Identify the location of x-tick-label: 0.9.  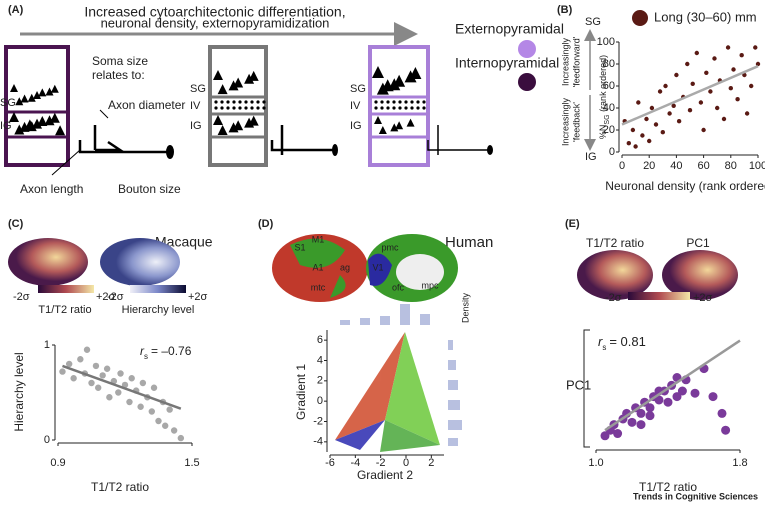
(57, 463).